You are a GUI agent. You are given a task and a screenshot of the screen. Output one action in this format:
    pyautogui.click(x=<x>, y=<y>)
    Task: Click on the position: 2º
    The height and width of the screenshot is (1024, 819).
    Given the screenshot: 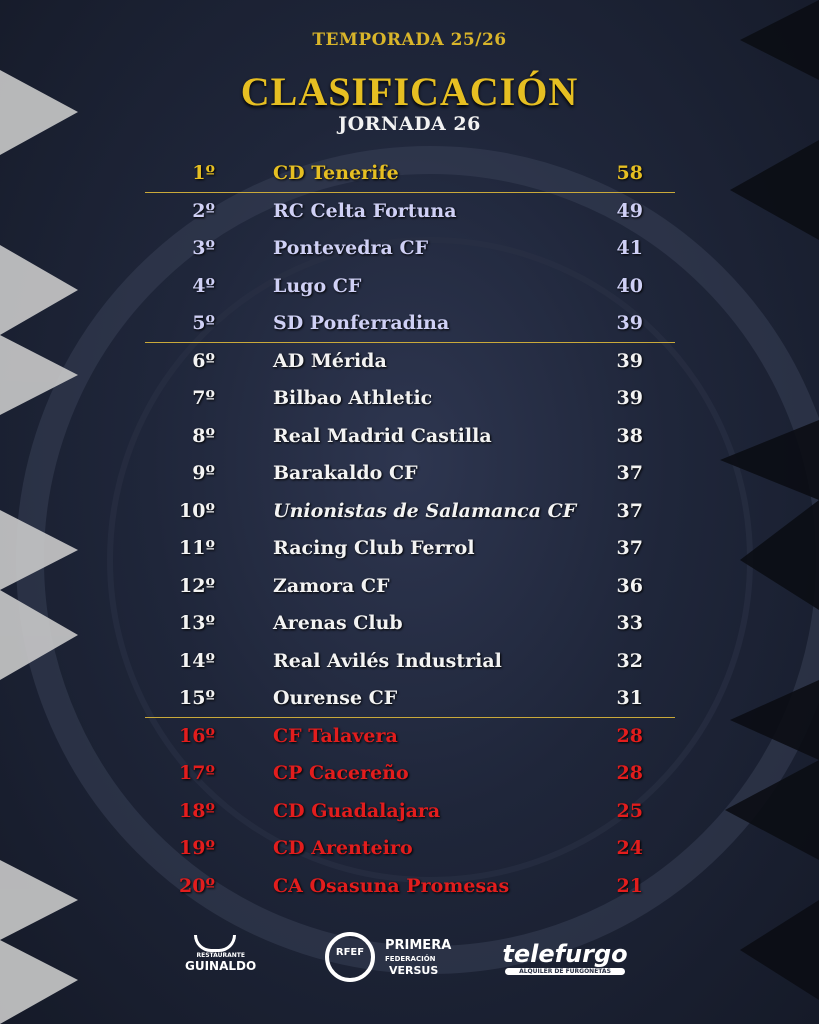 What is the action you would take?
    pyautogui.click(x=203, y=210)
    